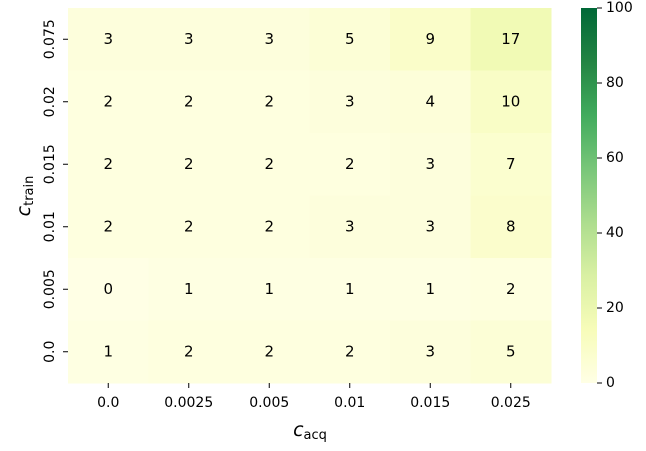 Image resolution: width=646 pixels, height=451 pixels. I want to click on cell-label: 17, so click(510, 39).